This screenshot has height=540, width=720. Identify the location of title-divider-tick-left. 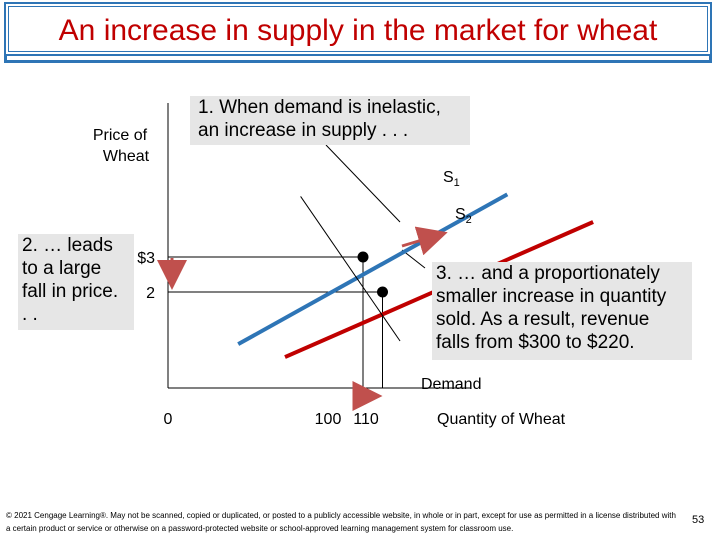
(5, 59).